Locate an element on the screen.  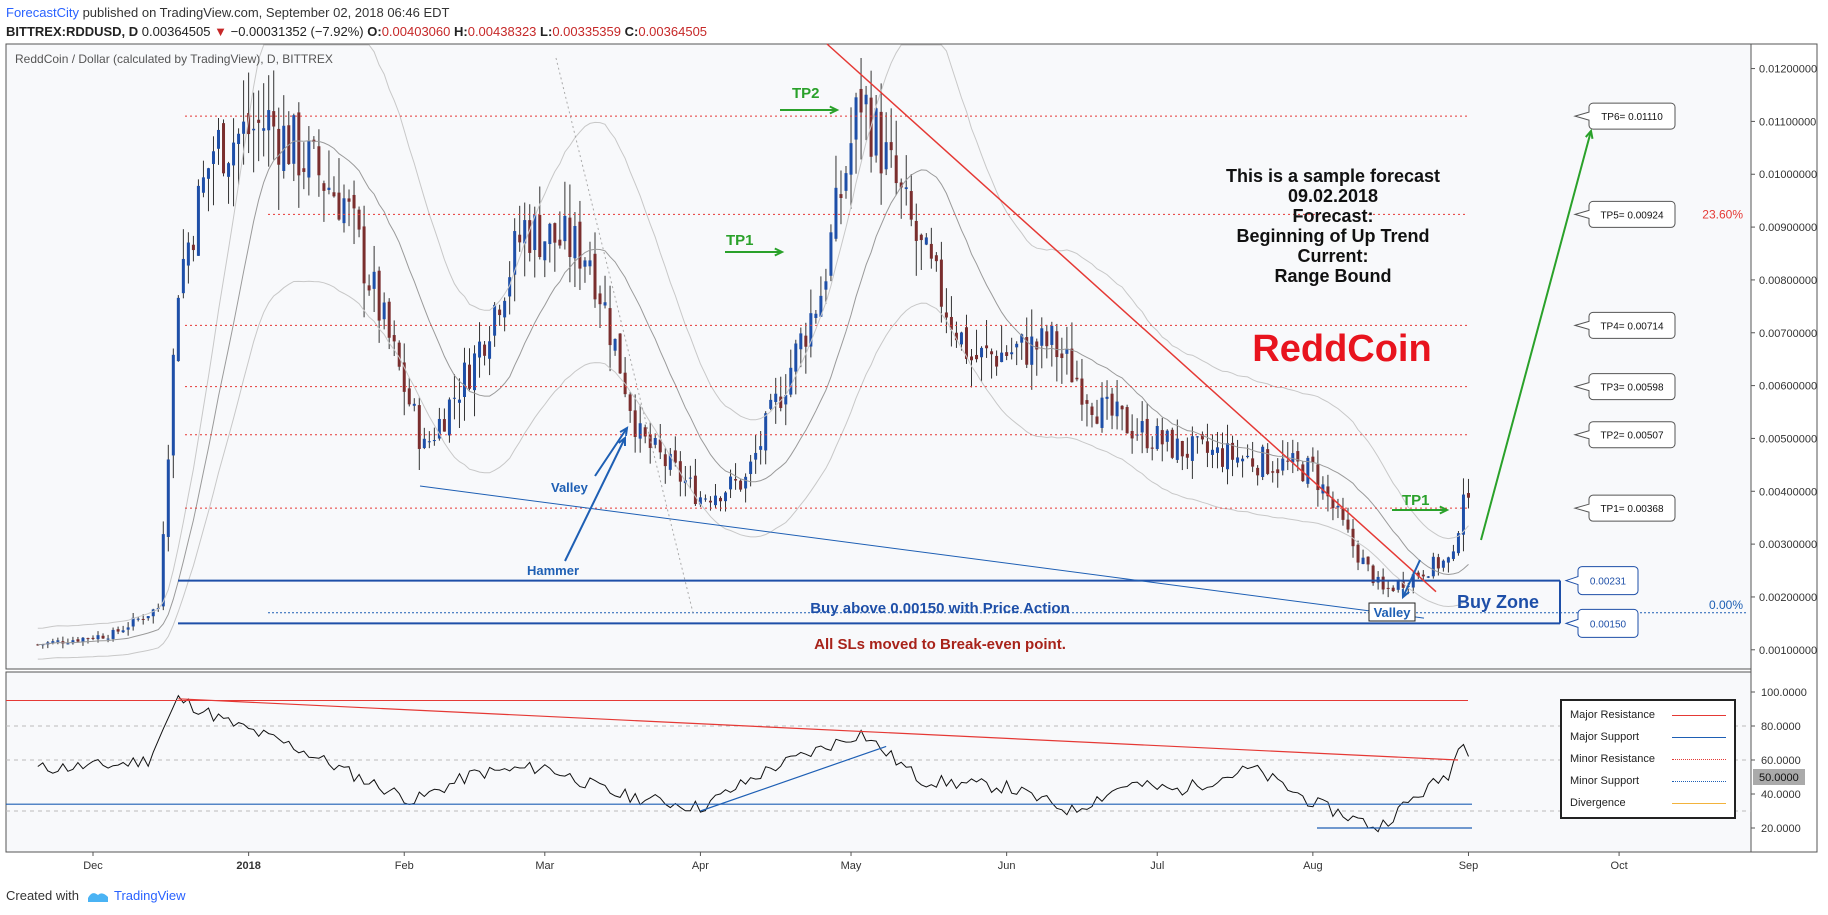
time-tick-label: Aug is located at coordinates (1313, 866).